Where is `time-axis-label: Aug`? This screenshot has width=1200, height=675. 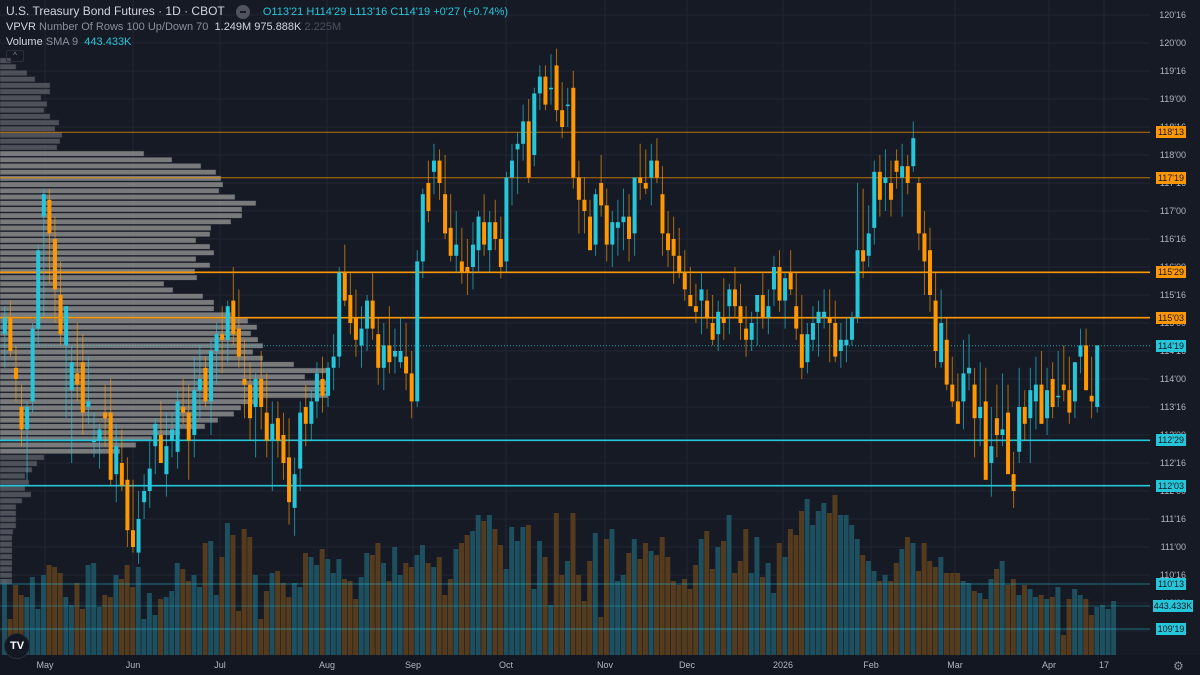
time-axis-label: Aug is located at coordinates (327, 665).